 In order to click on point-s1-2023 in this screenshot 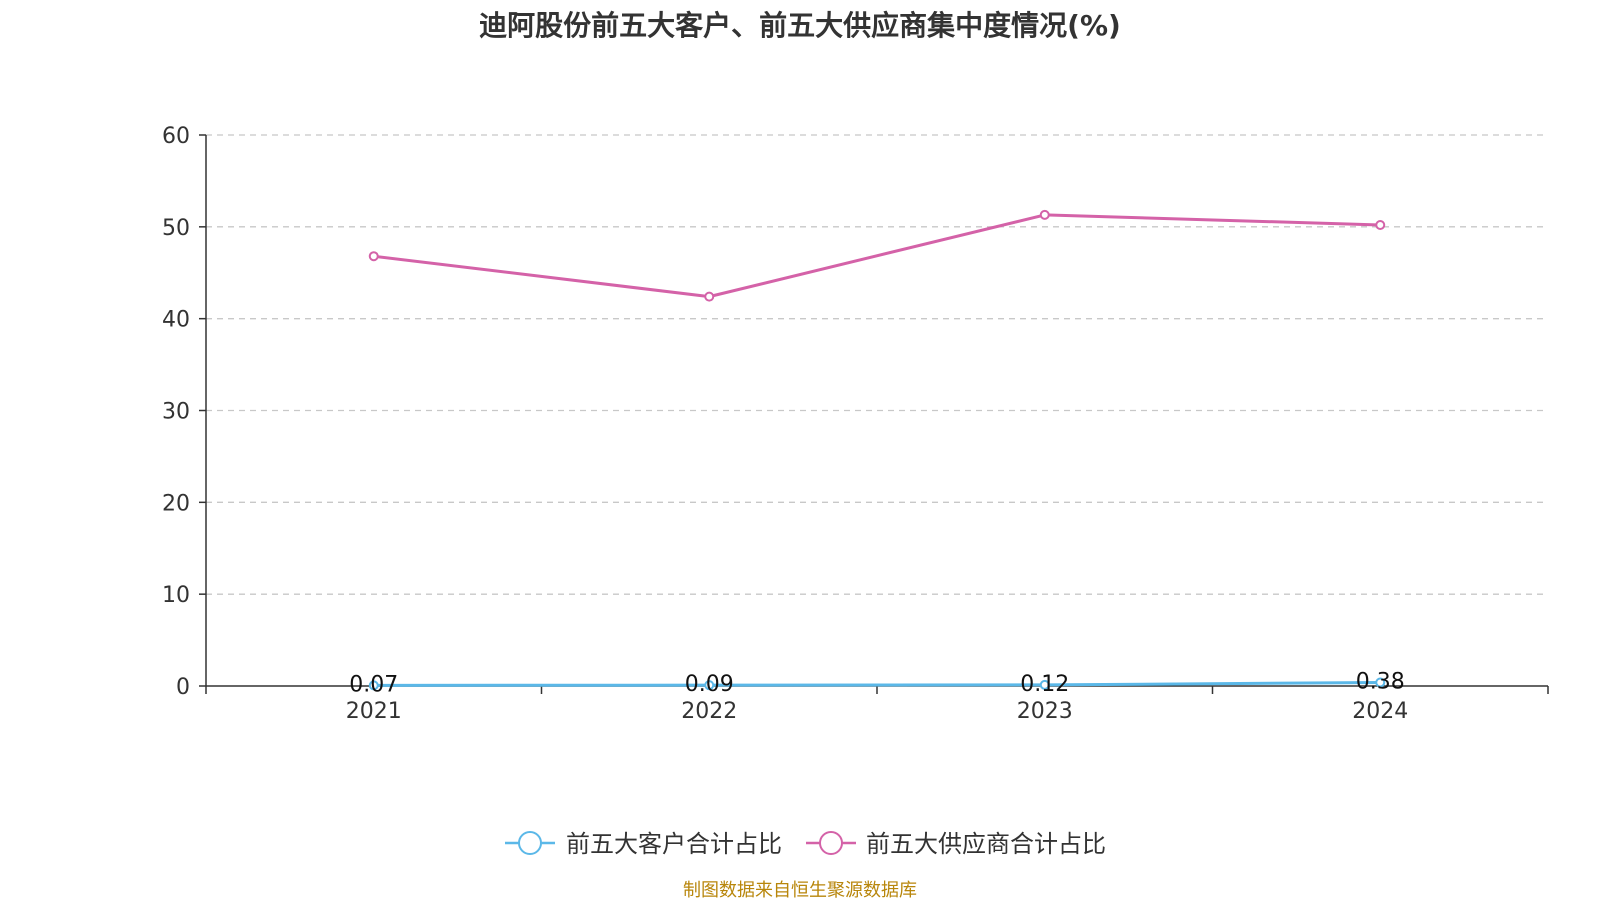, I will do `click(1044, 214)`.